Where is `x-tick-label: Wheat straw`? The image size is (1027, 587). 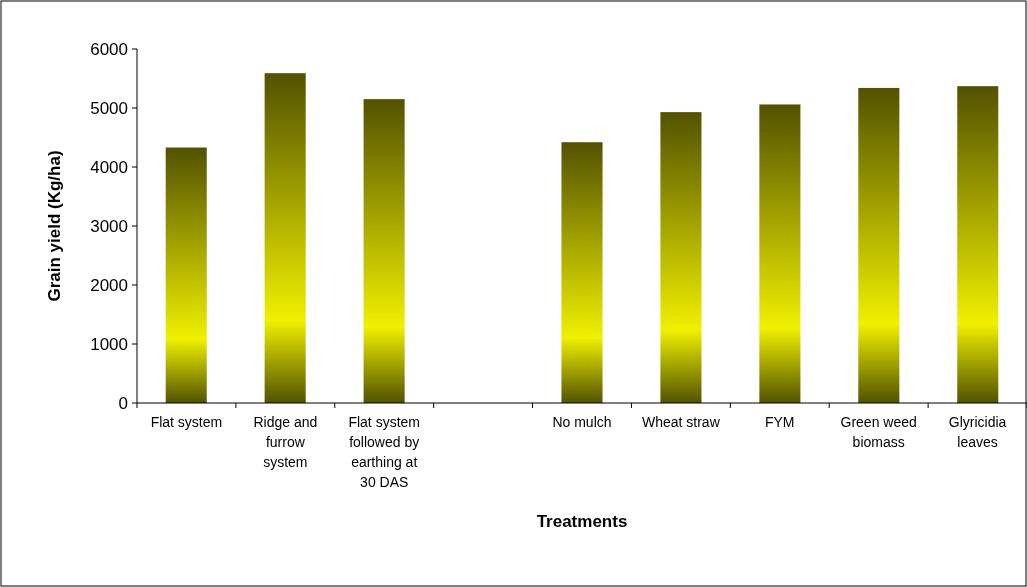
x-tick-label: Wheat straw is located at coordinates (681, 422).